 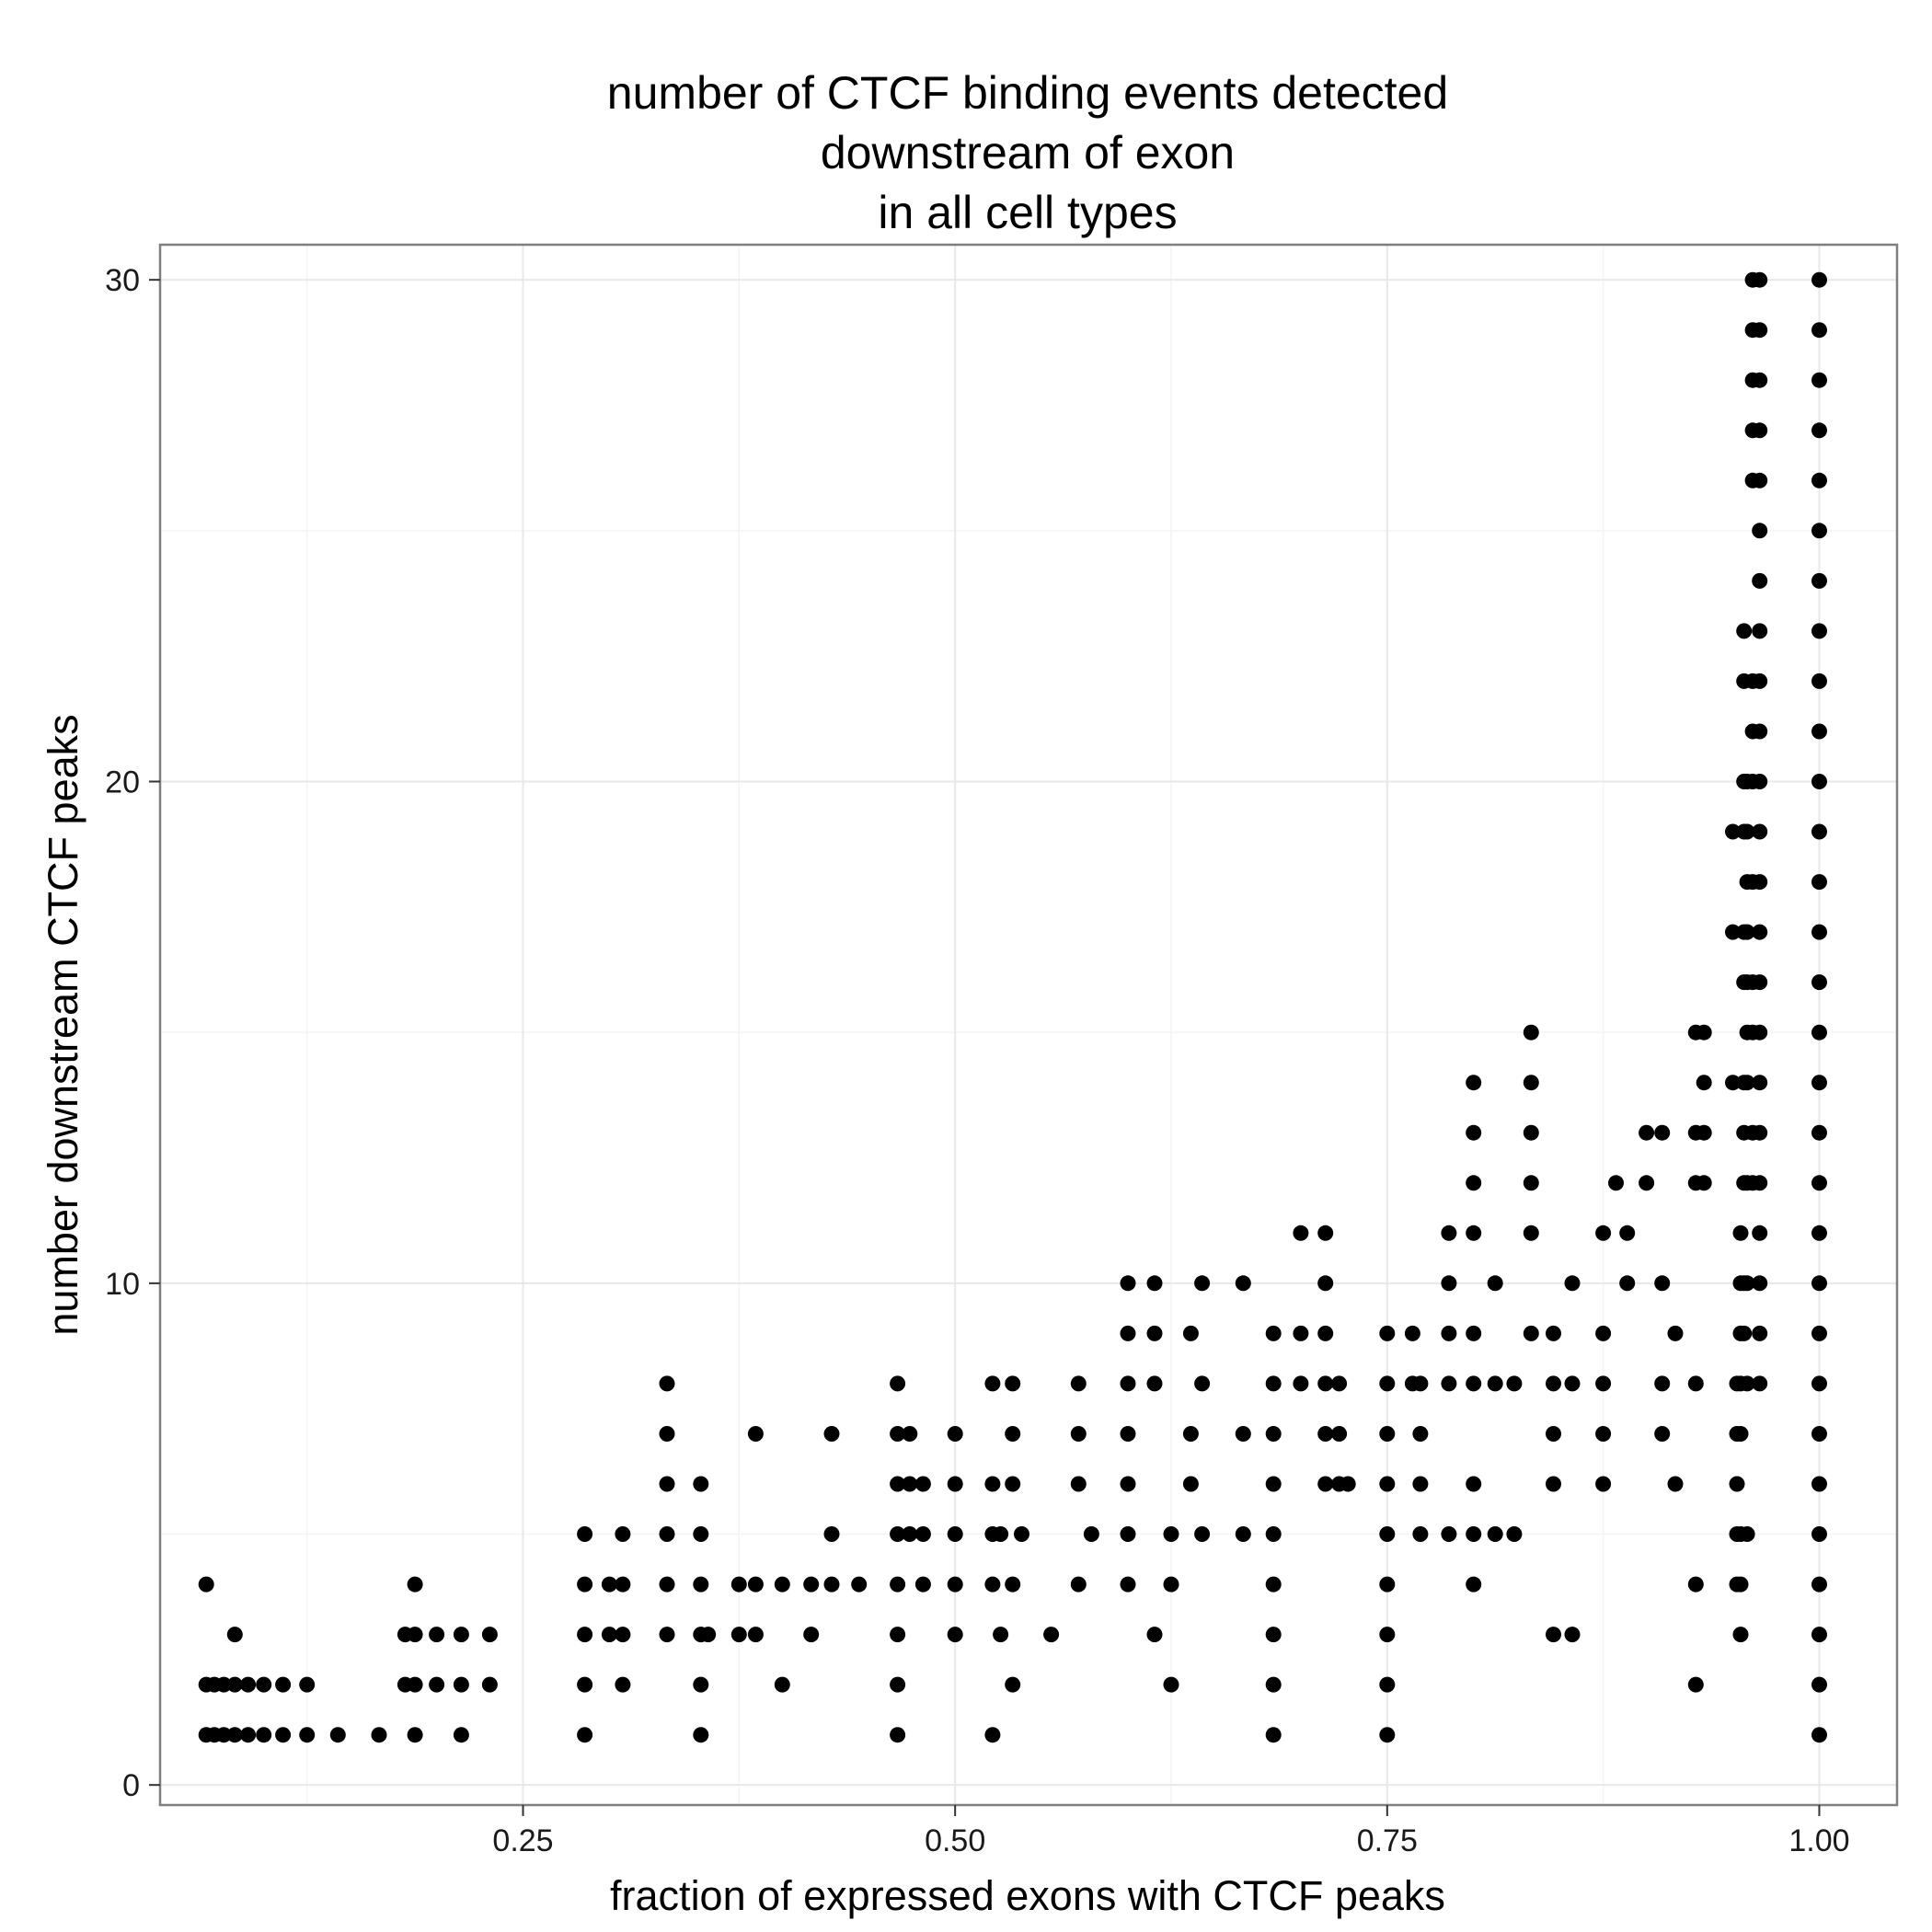 What do you see at coordinates (122, 1284) in the screenshot?
I see `y-tick-label: 10` at bounding box center [122, 1284].